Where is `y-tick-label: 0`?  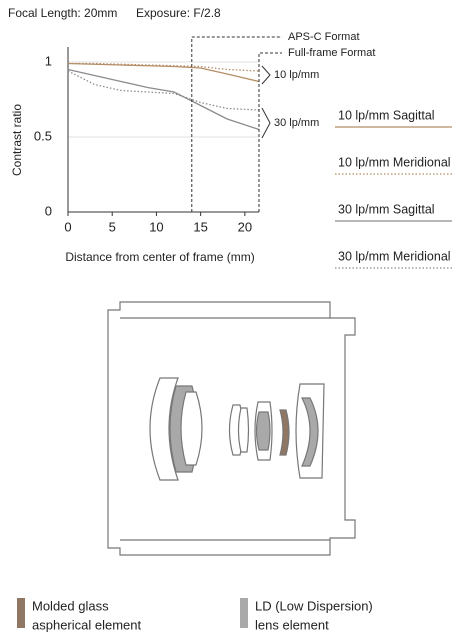 y-tick-label: 0 is located at coordinates (48, 210).